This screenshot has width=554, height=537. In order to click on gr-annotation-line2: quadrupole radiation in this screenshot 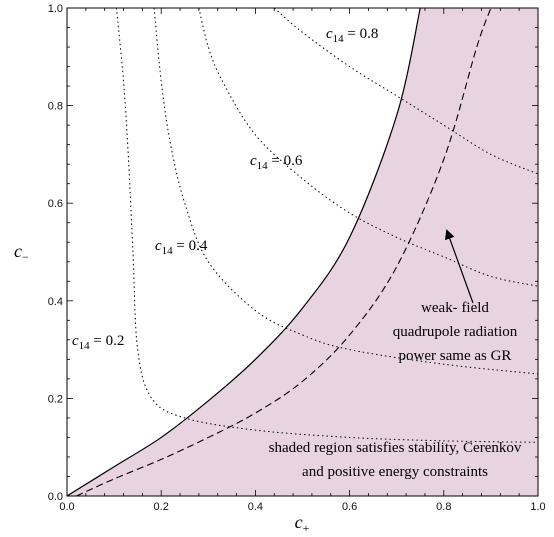, I will do `click(455, 332)`.